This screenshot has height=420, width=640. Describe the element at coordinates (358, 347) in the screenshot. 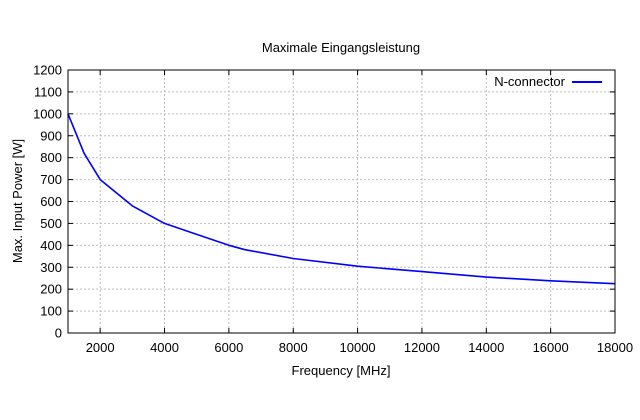

I see `x-tick-label: 10000` at that location.